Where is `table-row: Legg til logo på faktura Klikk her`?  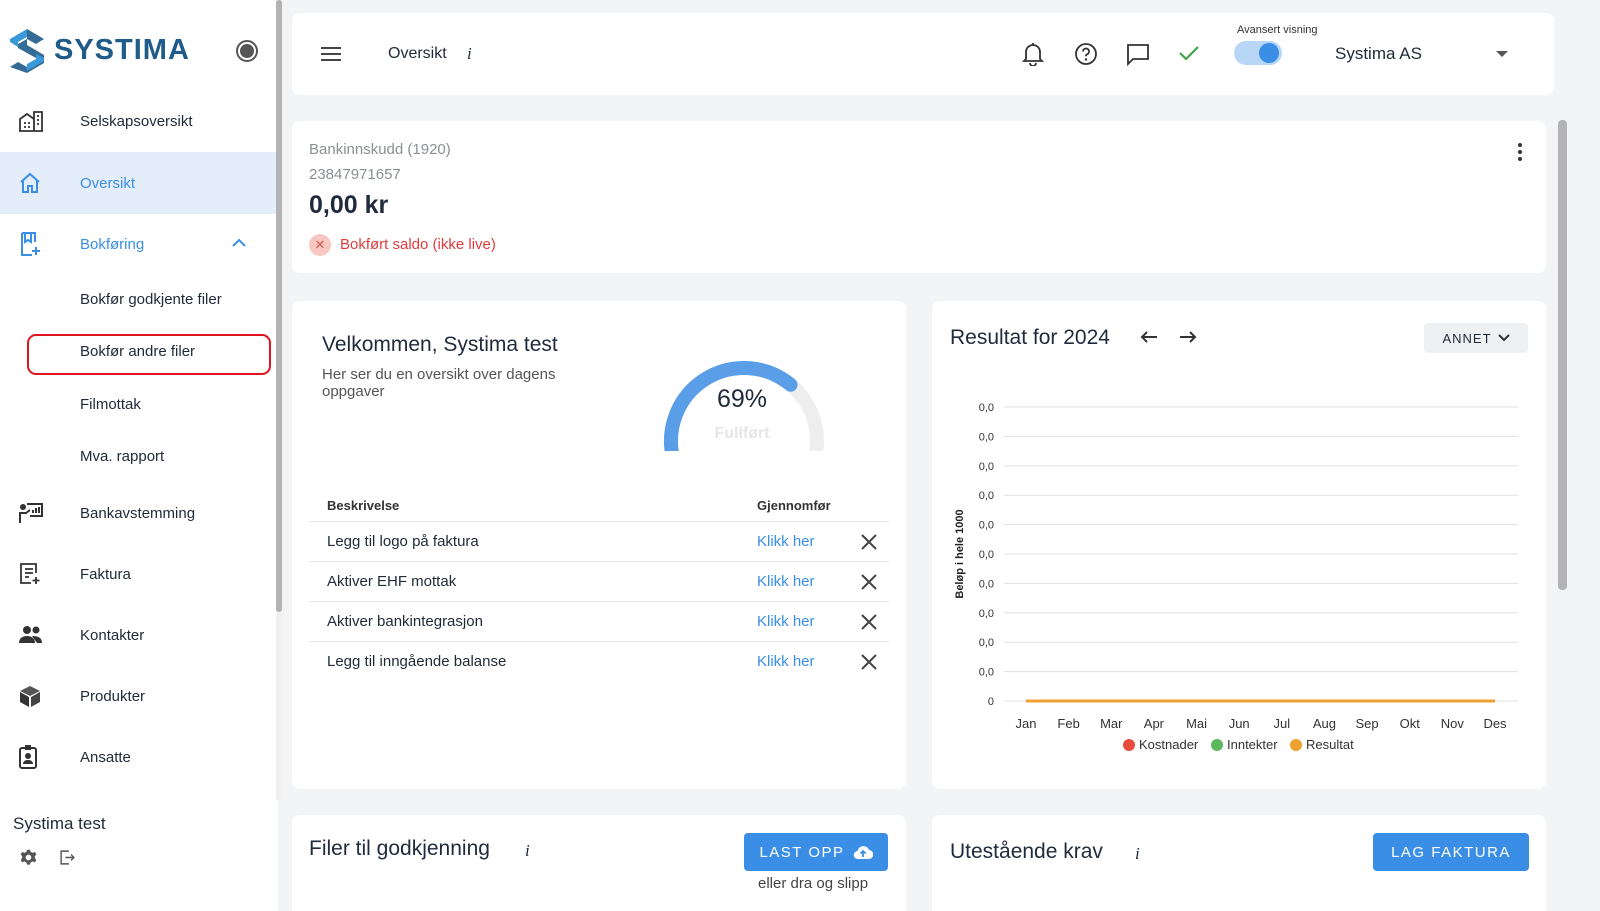 table-row: Legg til logo på faktura Klikk her is located at coordinates (599, 541).